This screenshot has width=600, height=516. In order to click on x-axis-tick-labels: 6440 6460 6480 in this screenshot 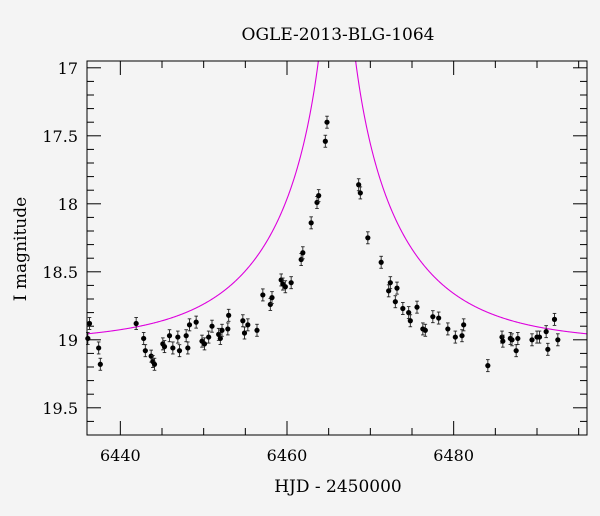, I will do `click(287, 455)`.